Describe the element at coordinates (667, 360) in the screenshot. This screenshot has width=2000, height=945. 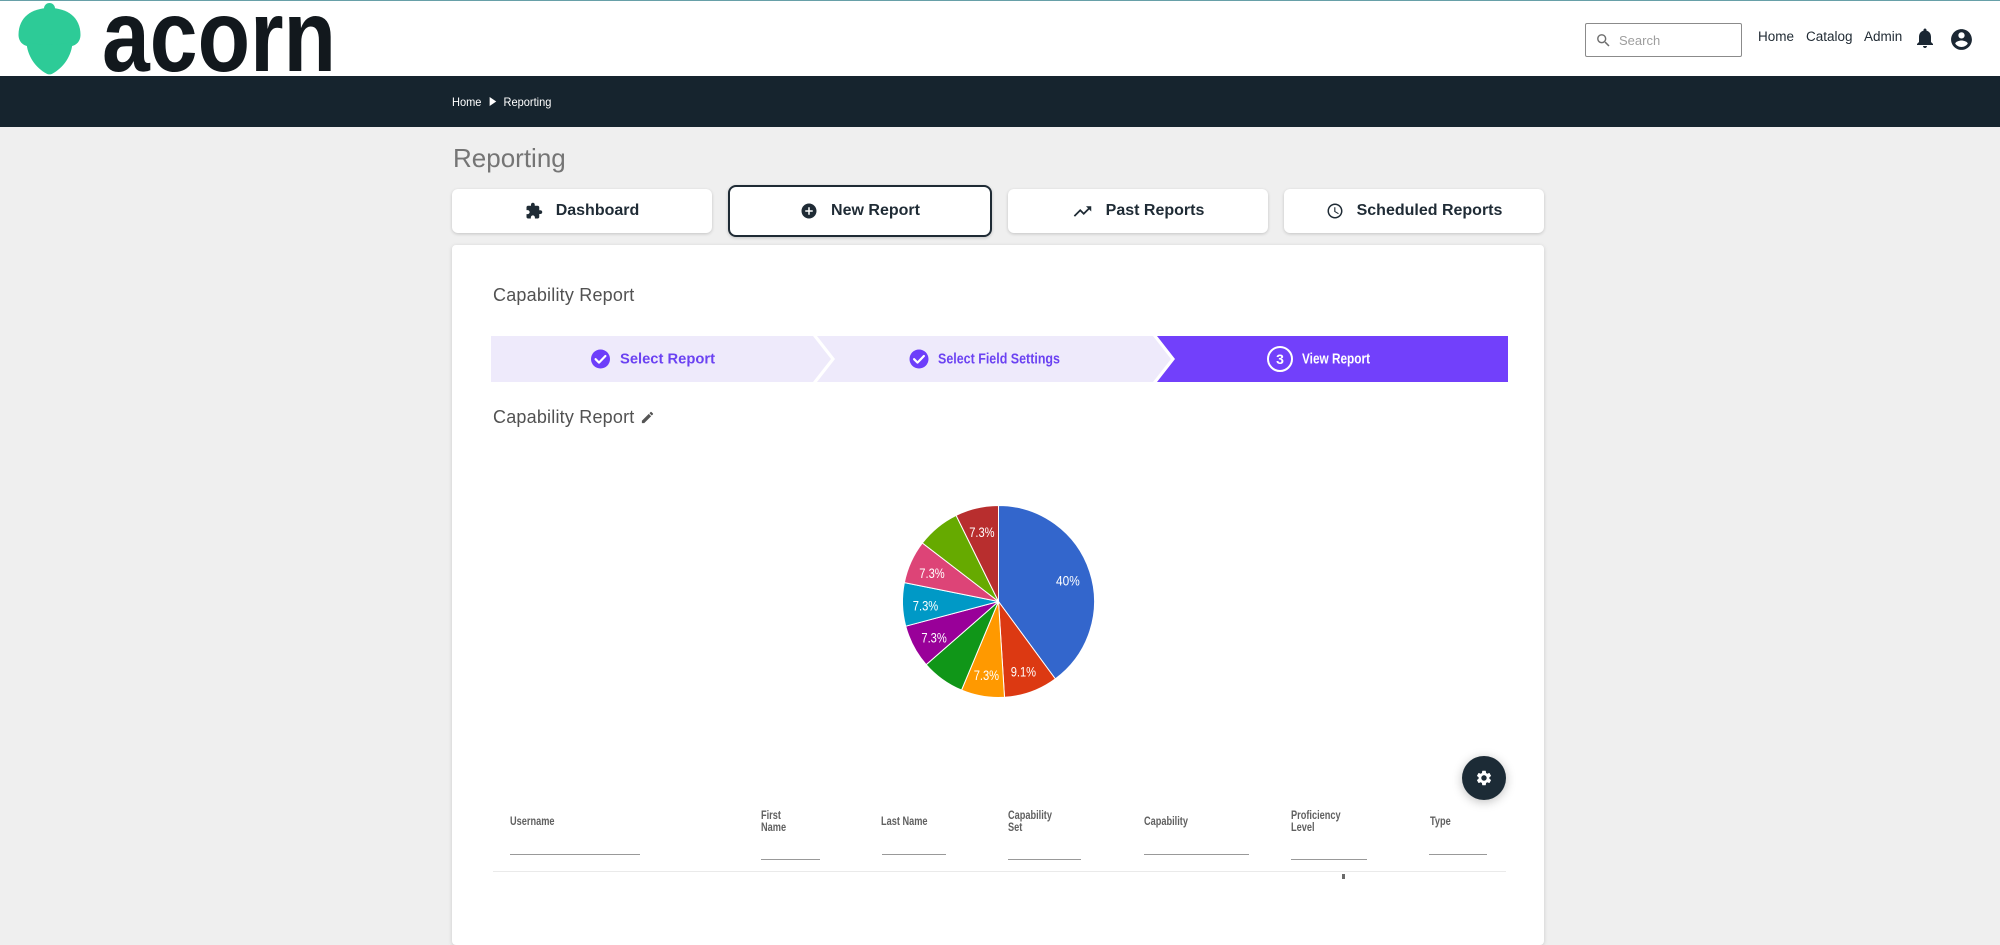
I see `svg-text: Select Report` at that location.